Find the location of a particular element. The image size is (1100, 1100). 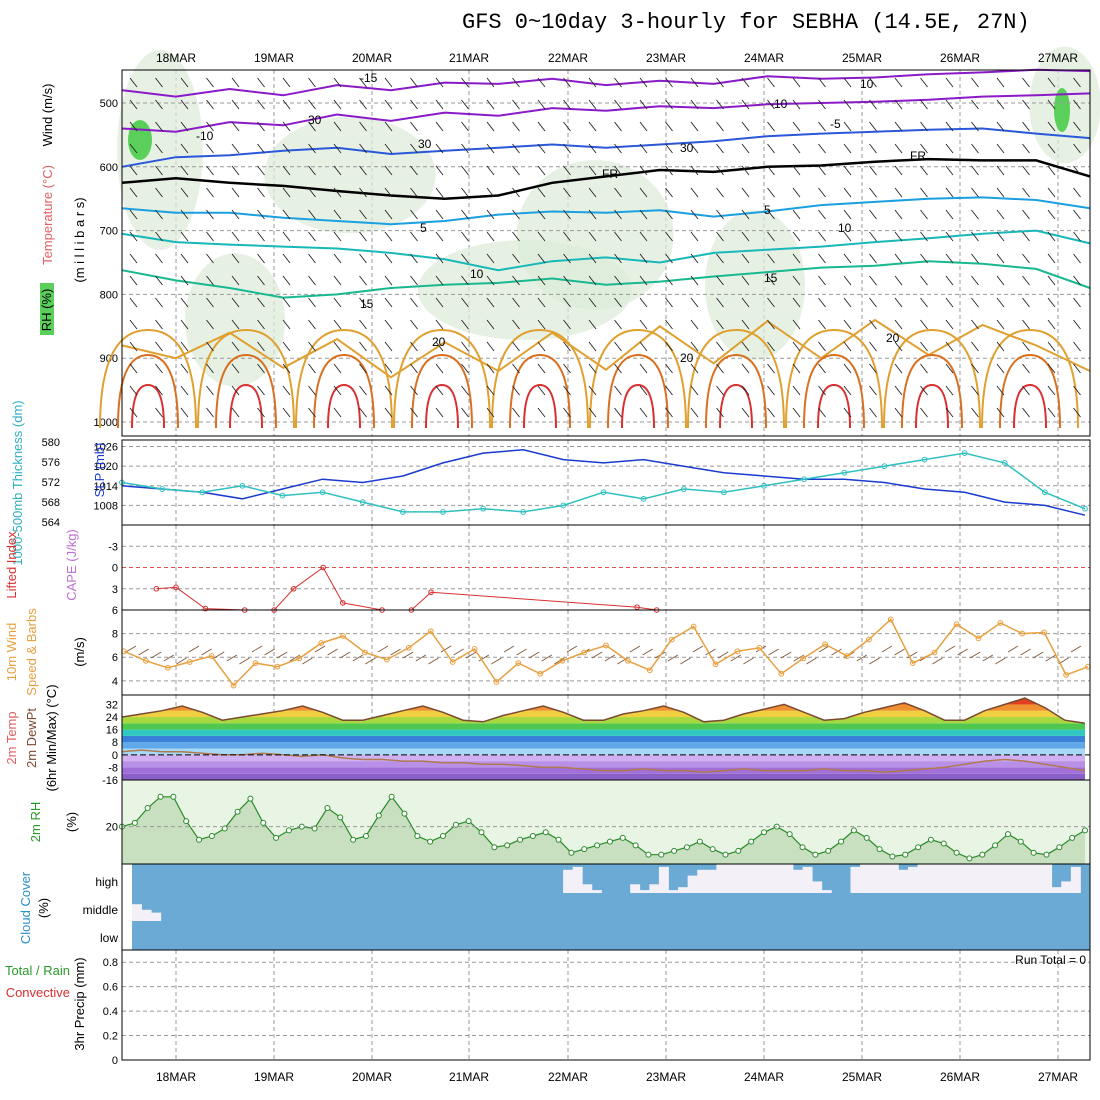

temp-band is located at coordinates (603, 707).